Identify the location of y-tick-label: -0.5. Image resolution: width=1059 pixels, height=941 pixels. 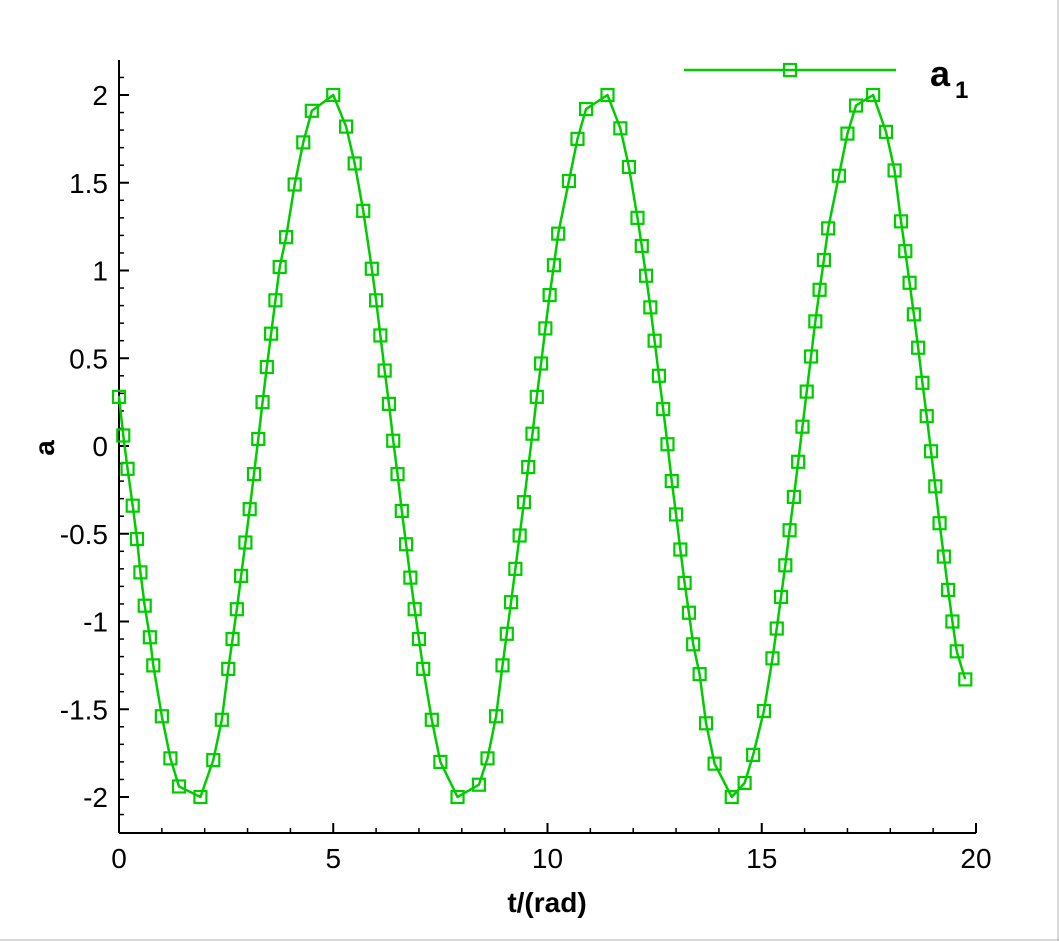
(84, 534).